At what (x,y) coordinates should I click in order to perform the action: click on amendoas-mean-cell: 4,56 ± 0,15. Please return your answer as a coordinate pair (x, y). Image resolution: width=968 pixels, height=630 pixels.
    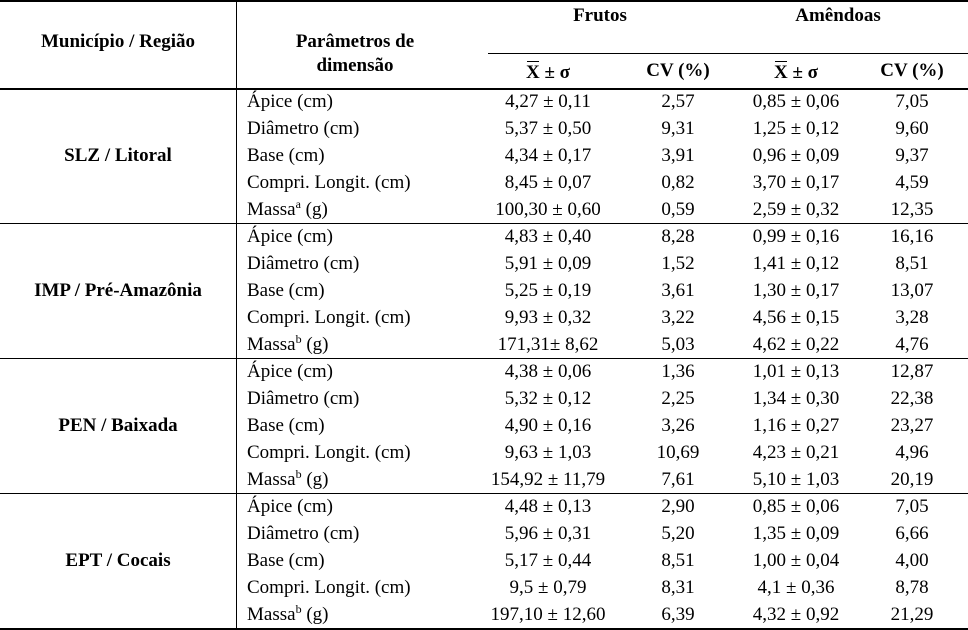
    Looking at the image, I should click on (796, 317).